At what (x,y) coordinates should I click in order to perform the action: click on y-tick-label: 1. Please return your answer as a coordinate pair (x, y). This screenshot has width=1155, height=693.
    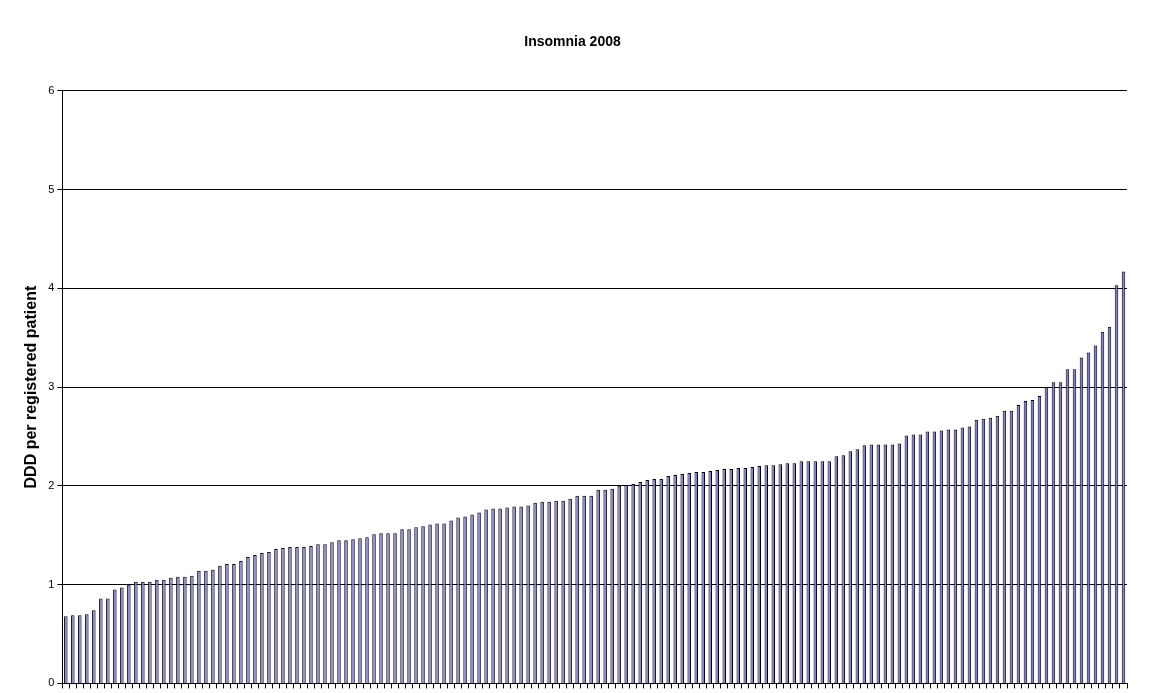
    Looking at the image, I should click on (51, 583).